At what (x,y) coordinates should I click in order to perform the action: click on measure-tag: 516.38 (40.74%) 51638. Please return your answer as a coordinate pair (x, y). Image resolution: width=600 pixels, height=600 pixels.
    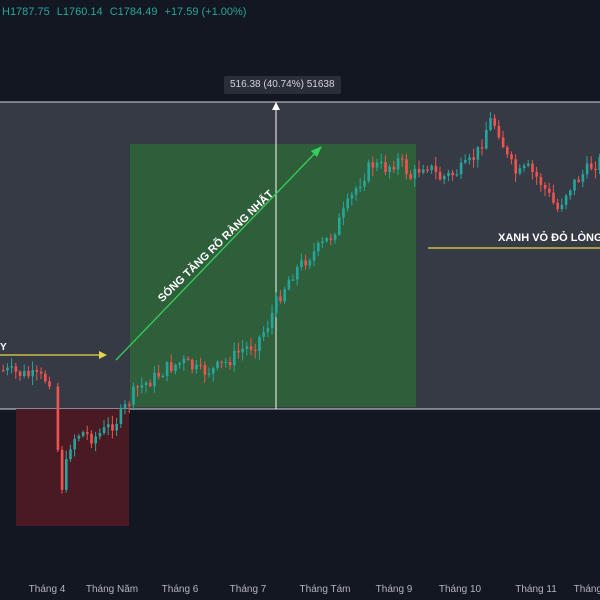
    Looking at the image, I should click on (282, 85).